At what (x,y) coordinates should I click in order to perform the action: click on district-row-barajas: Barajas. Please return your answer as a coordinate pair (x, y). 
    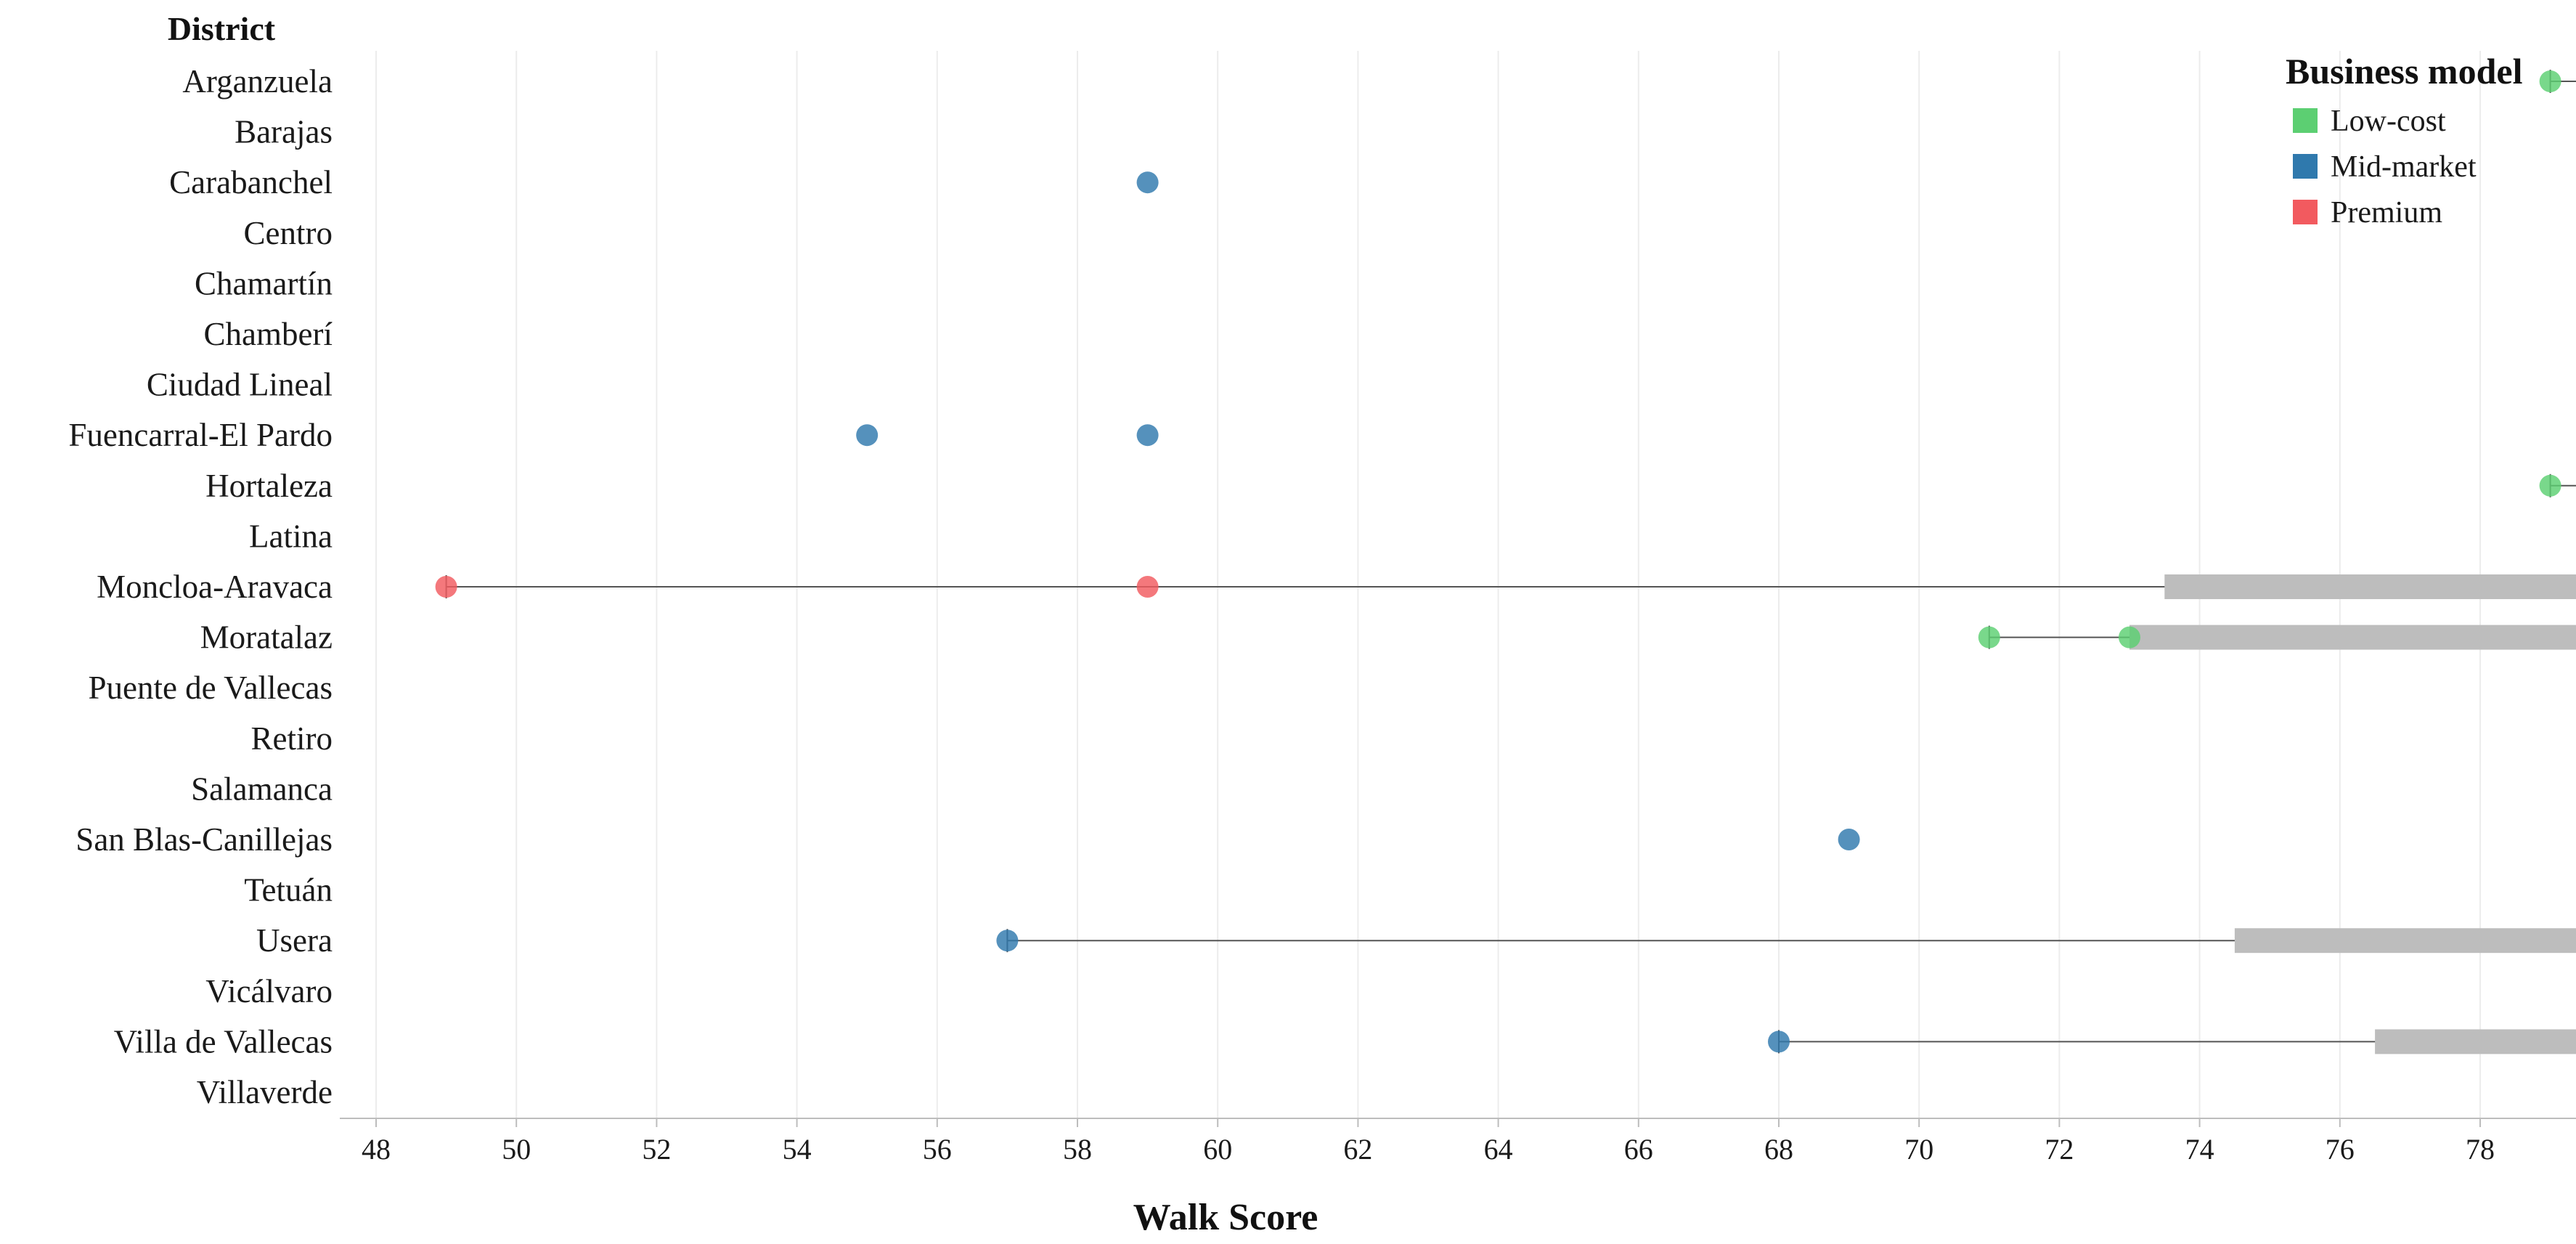
    Looking at the image, I should click on (284, 132).